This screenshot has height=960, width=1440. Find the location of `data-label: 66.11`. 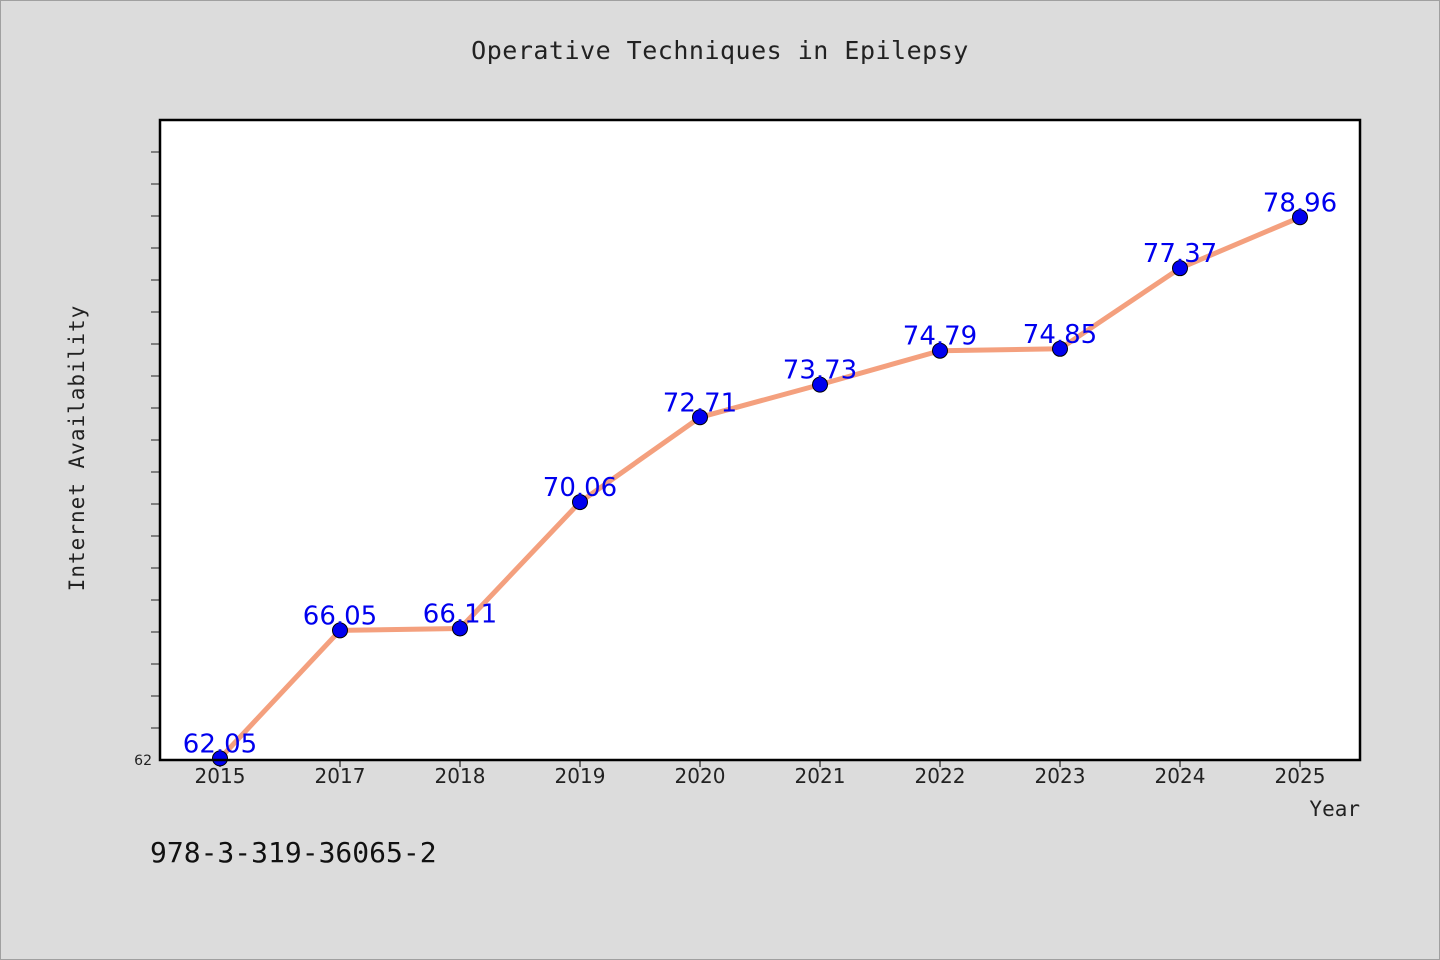

data-label: 66.11 is located at coordinates (460, 614).